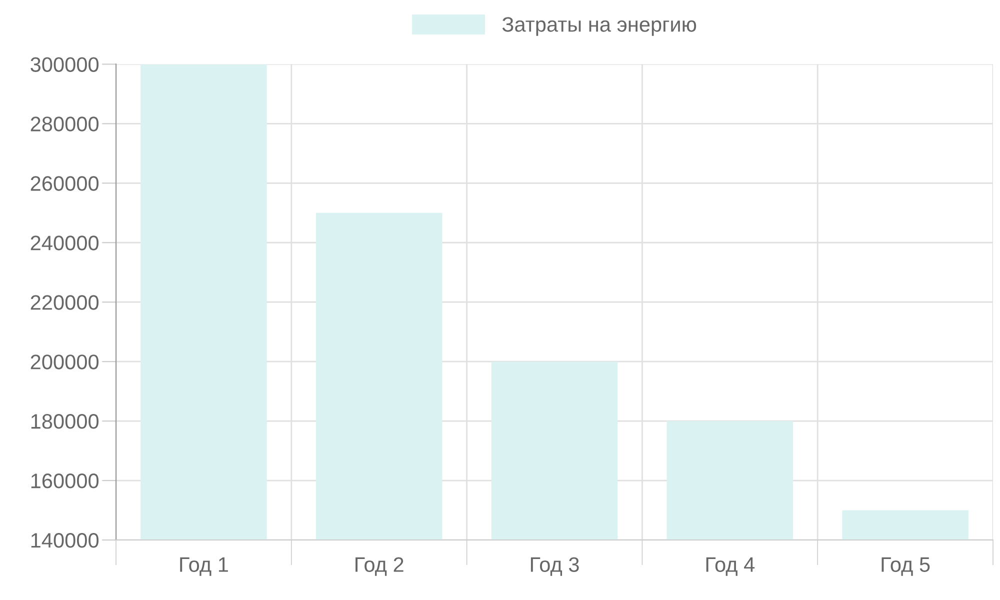  What do you see at coordinates (65, 481) in the screenshot?
I see `y-tick-label: 160000` at bounding box center [65, 481].